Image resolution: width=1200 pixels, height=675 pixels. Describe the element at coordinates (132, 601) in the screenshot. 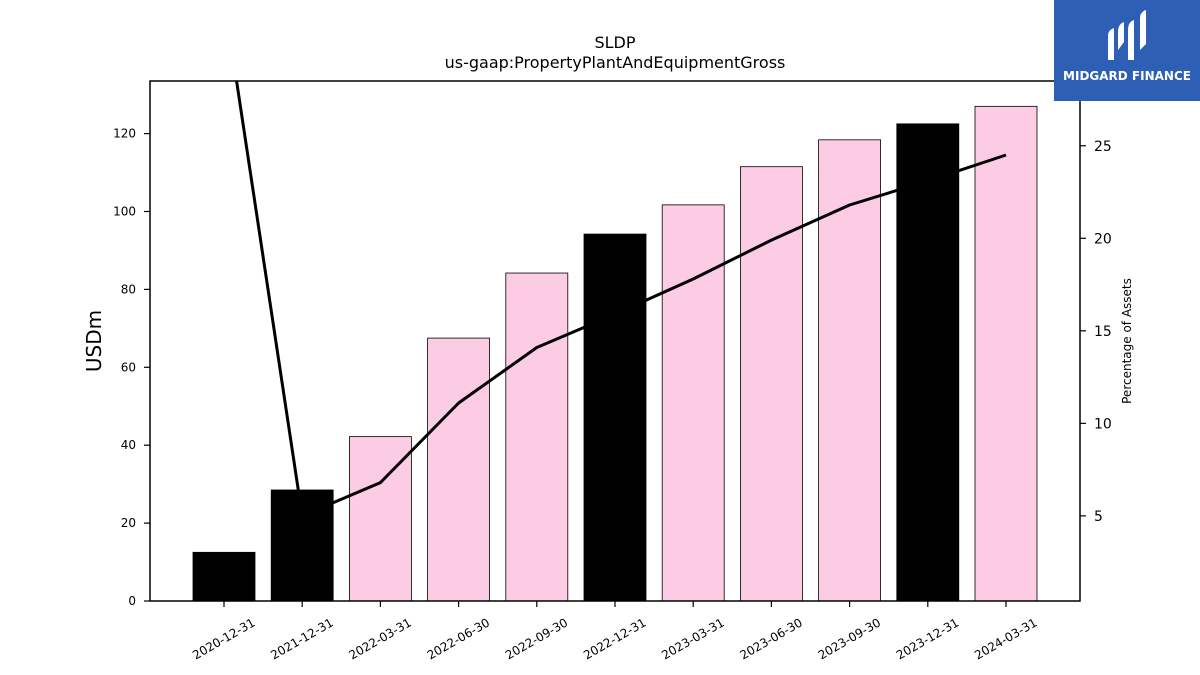

I see `y-tick-label: 0` at that location.